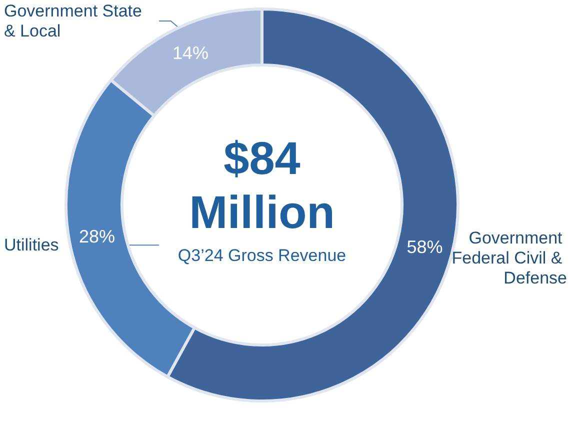 This screenshot has width=571, height=443. Describe the element at coordinates (262, 158) in the screenshot. I see `text: $84` at that location.